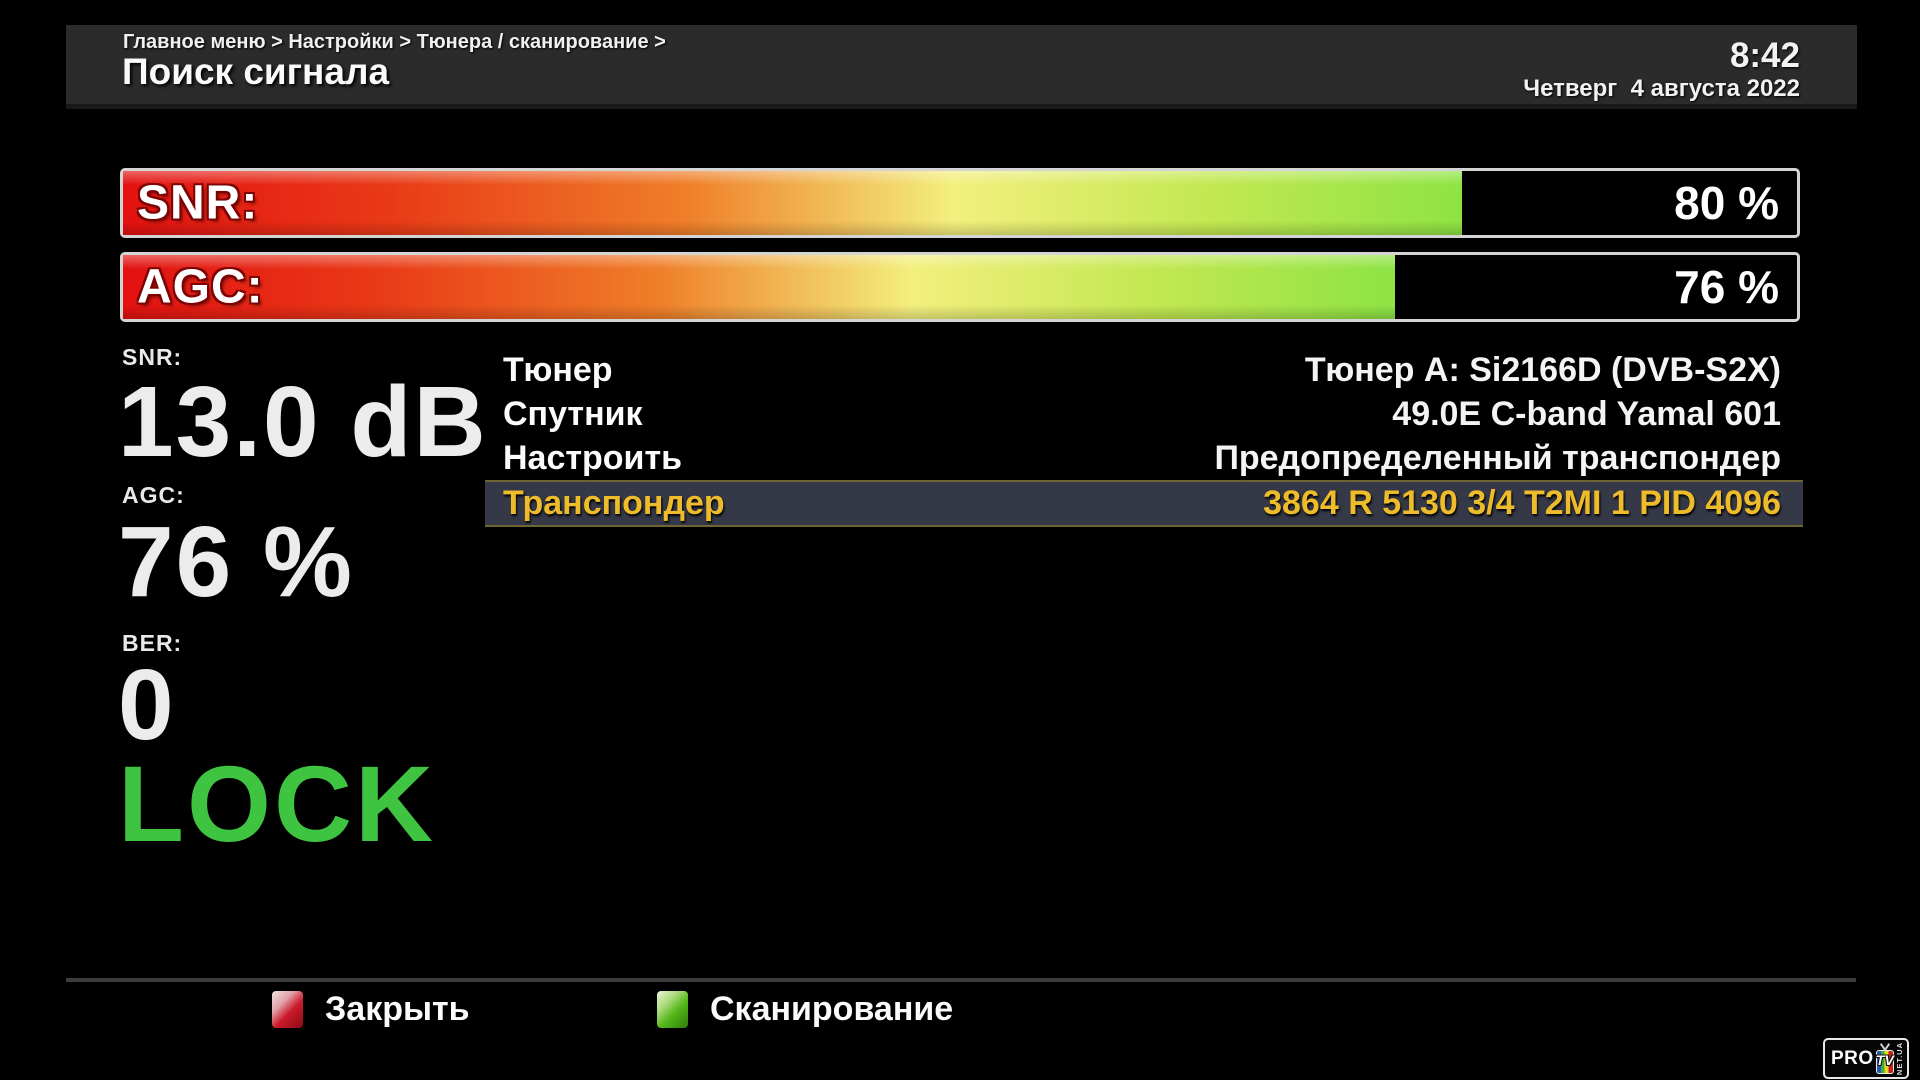 The width and height of the screenshot is (1920, 1080). What do you see at coordinates (961, 980) in the screenshot?
I see `footer-separator` at bounding box center [961, 980].